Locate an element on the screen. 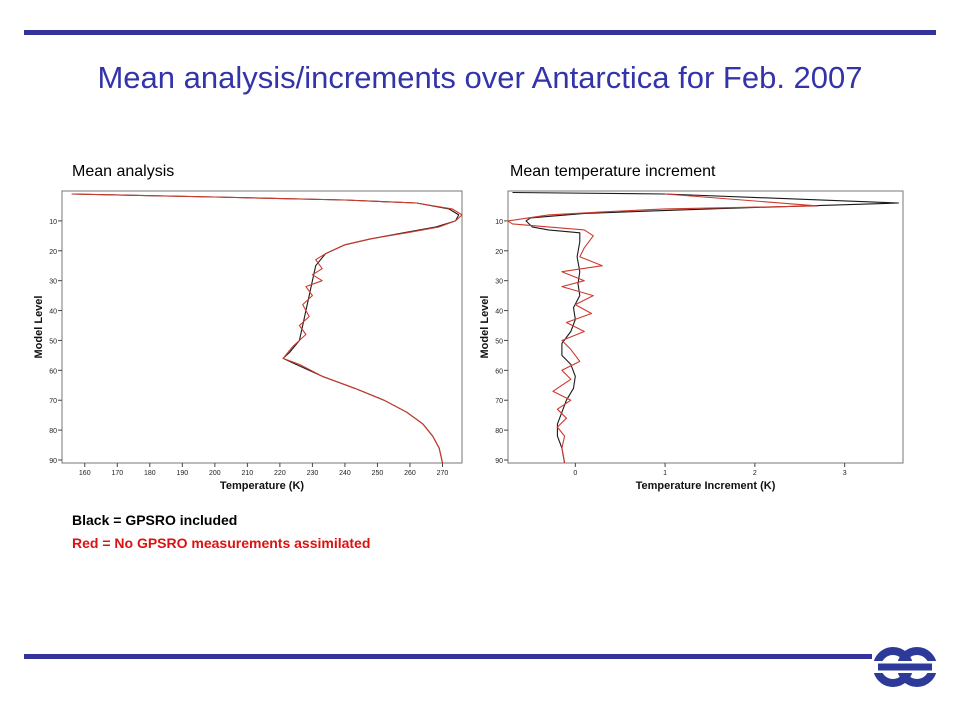 This screenshot has width=960, height=720. x-tick-label: 210 is located at coordinates (248, 473).